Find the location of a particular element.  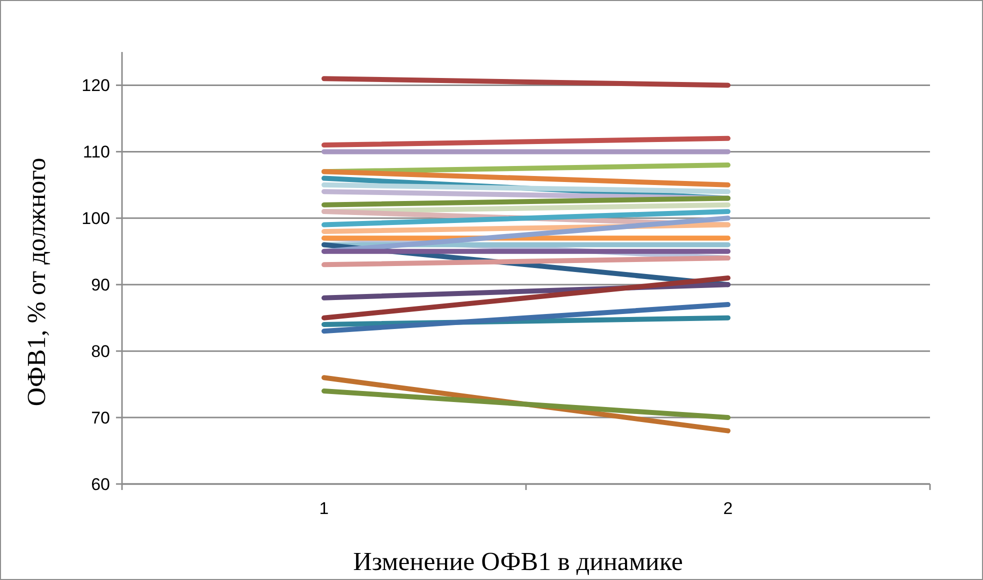

y-tick-label: 70 is located at coordinates (100, 418).